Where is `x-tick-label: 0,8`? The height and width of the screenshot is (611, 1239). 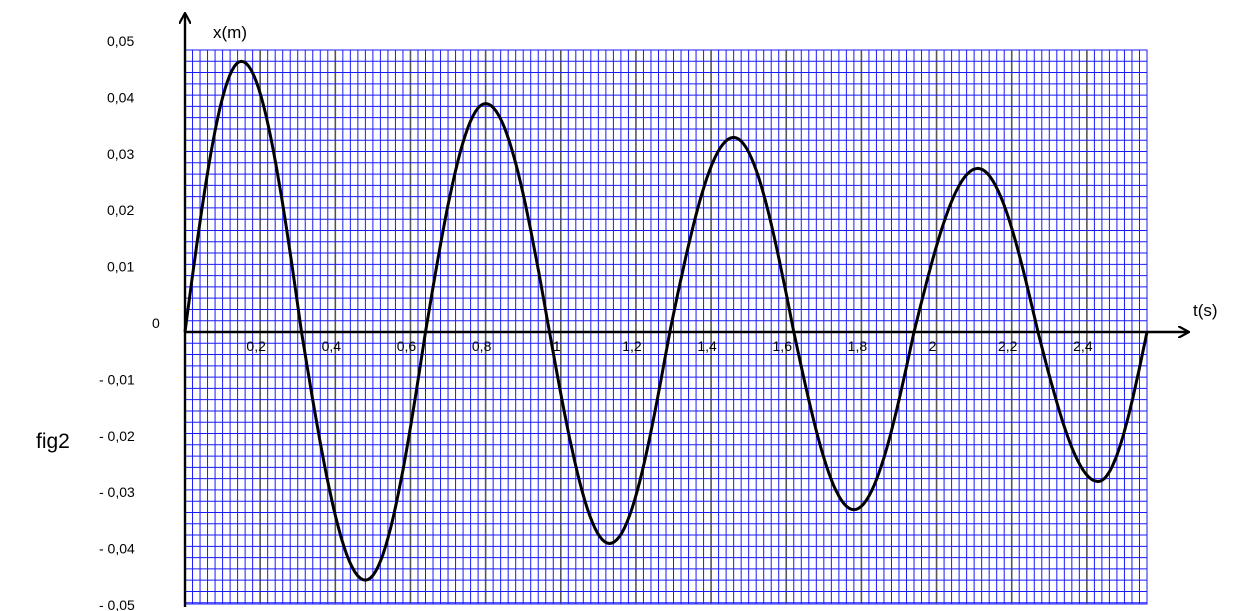 x-tick-label: 0,8 is located at coordinates (482, 346).